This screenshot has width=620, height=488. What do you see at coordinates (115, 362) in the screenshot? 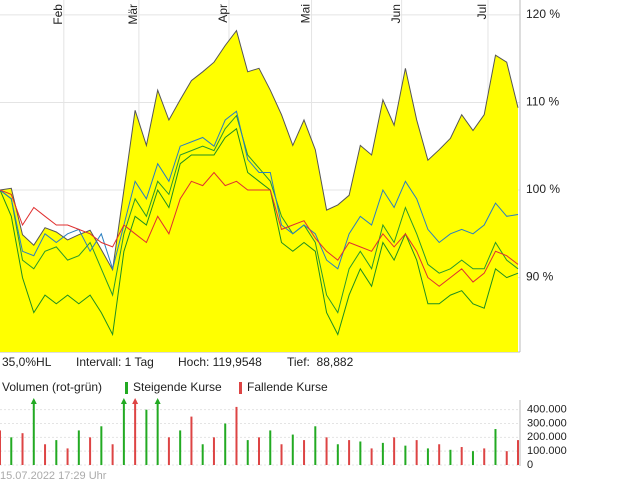
I see `info-label: Intervall: 1 Tag` at bounding box center [115, 362].